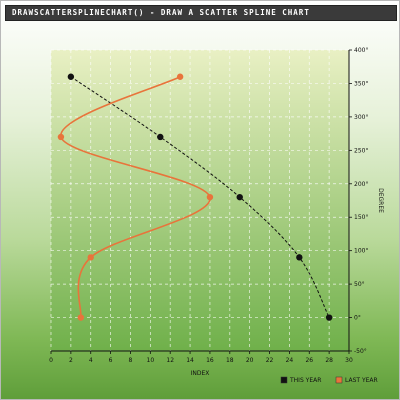  What do you see at coordinates (200, 373) in the screenshot?
I see `x-axis-title: INDEX` at bounding box center [200, 373].